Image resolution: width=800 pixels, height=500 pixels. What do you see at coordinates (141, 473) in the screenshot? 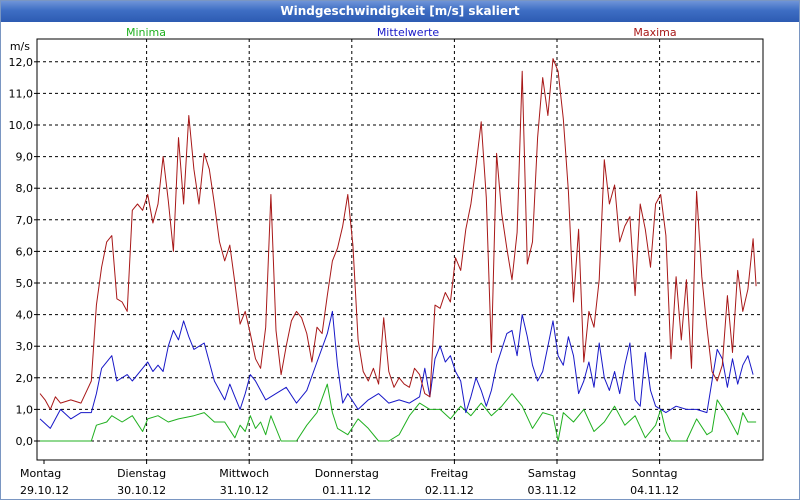
I see `x-tick-day-1: Dienstag` at bounding box center [141, 473].